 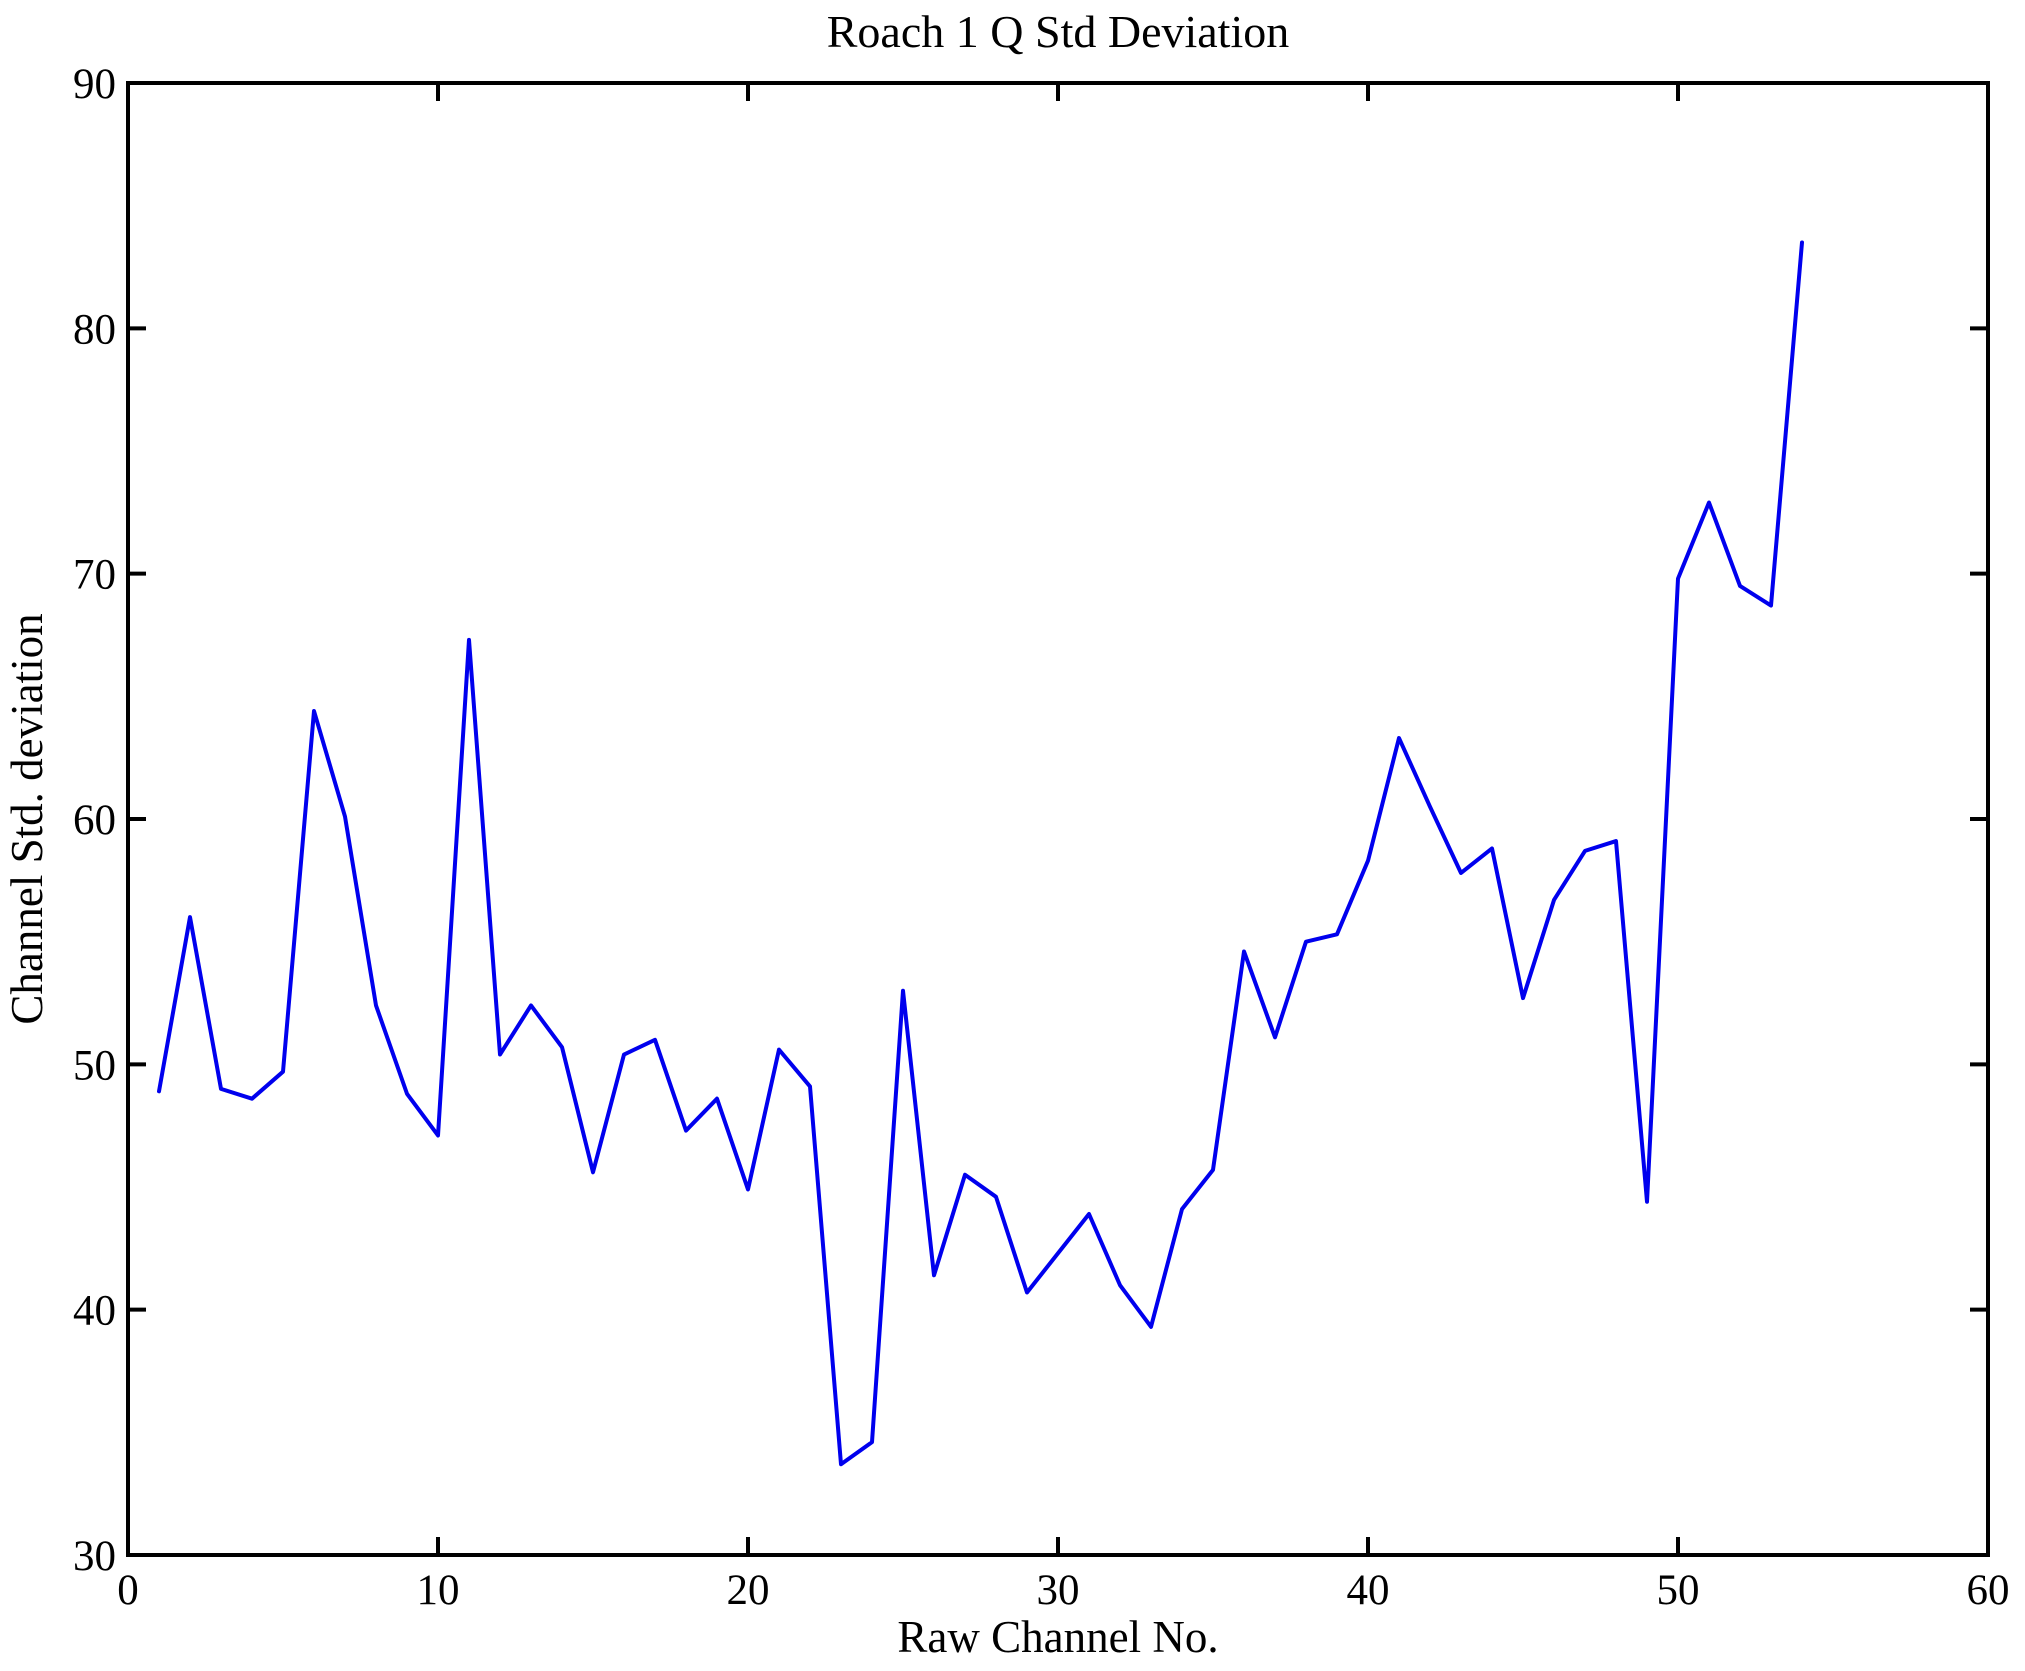 What do you see at coordinates (1058, 31) in the screenshot?
I see `chart-title: Roach 1 Q Std Deviation` at bounding box center [1058, 31].